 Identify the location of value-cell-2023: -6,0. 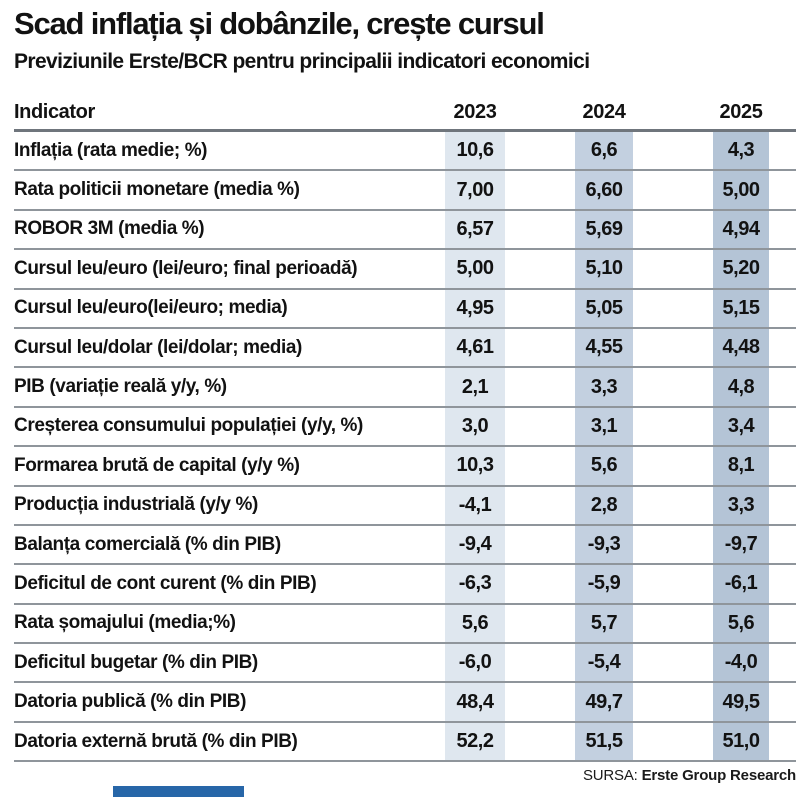
(475, 663).